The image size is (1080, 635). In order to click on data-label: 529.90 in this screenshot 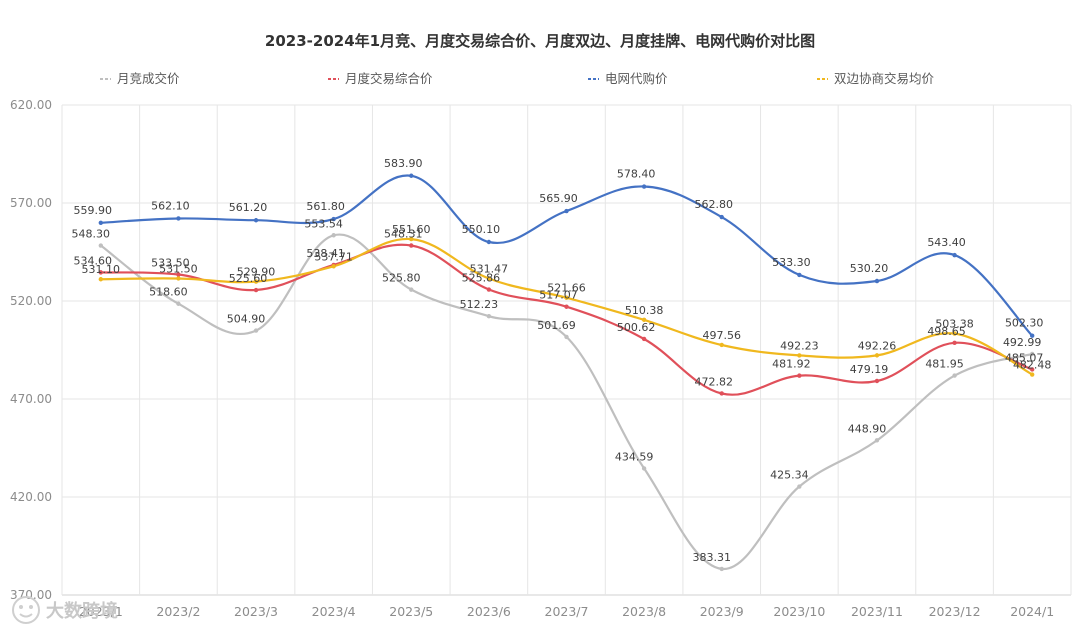, I will do `click(256, 272)`.